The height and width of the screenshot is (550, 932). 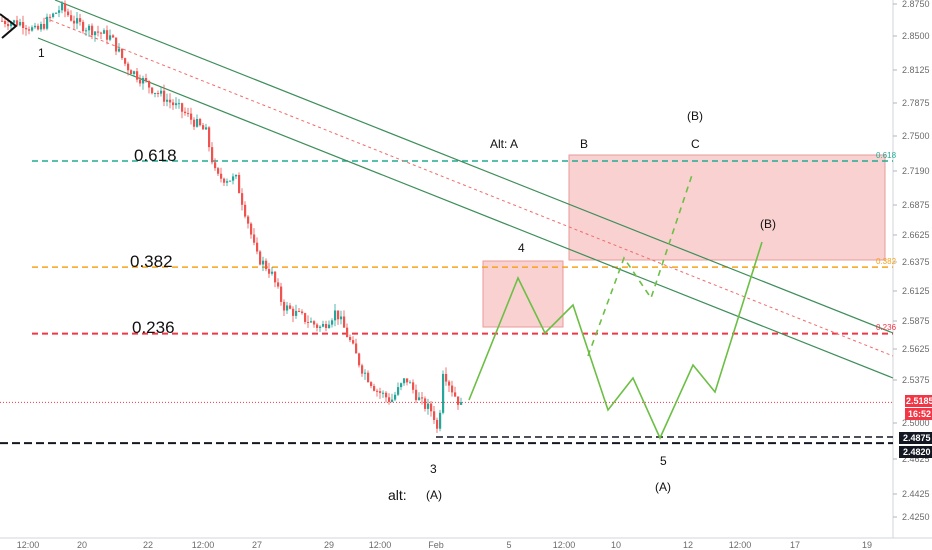 What do you see at coordinates (434, 495) in the screenshot?
I see `wave-label-alt-a-low: (A)` at bounding box center [434, 495].